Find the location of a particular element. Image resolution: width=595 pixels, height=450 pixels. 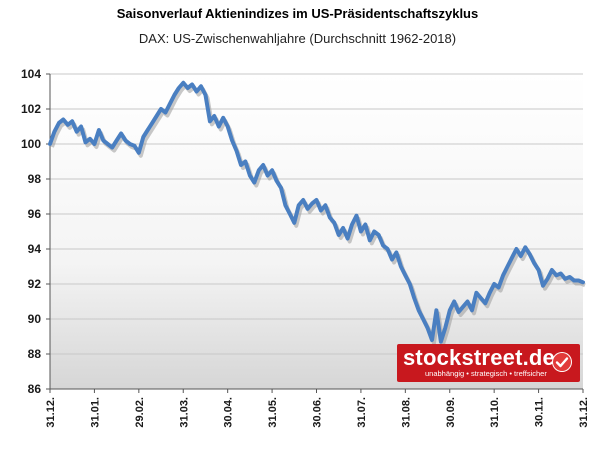

x-tick-label: 31.07. is located at coordinates (362, 412).